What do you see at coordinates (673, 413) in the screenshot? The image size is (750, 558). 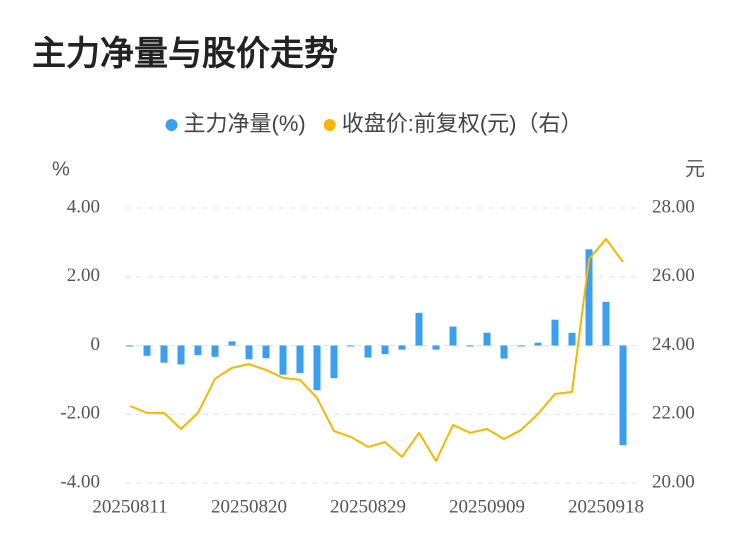 I see `y2-tick-label: 22.00` at bounding box center [673, 413].